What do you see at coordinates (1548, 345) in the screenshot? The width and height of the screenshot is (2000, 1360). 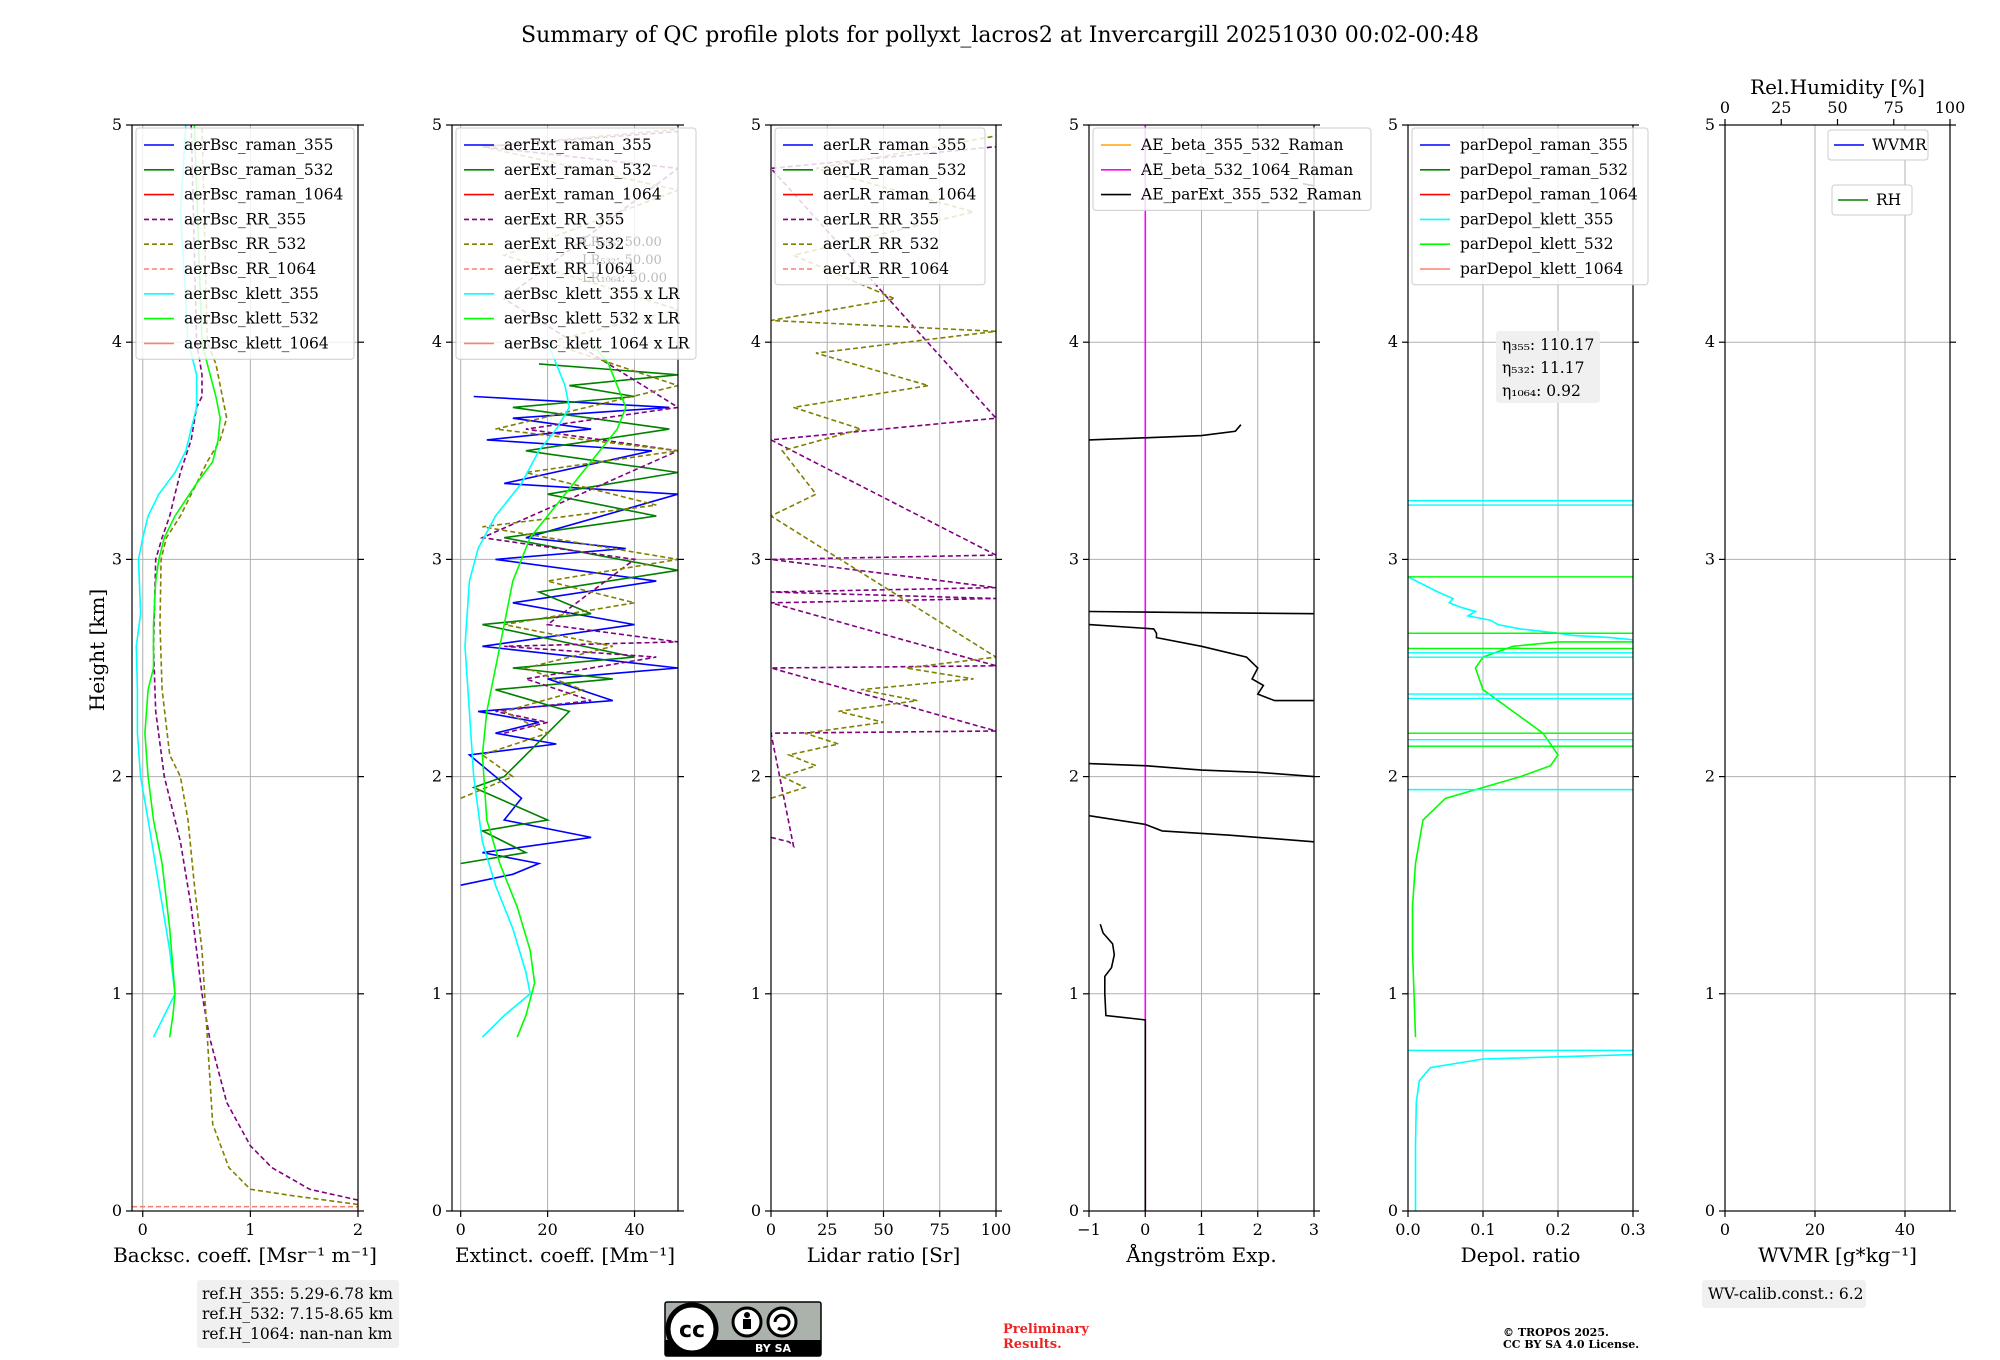 I see `eta-value: η₃₅₅: 110.17` at bounding box center [1548, 345].